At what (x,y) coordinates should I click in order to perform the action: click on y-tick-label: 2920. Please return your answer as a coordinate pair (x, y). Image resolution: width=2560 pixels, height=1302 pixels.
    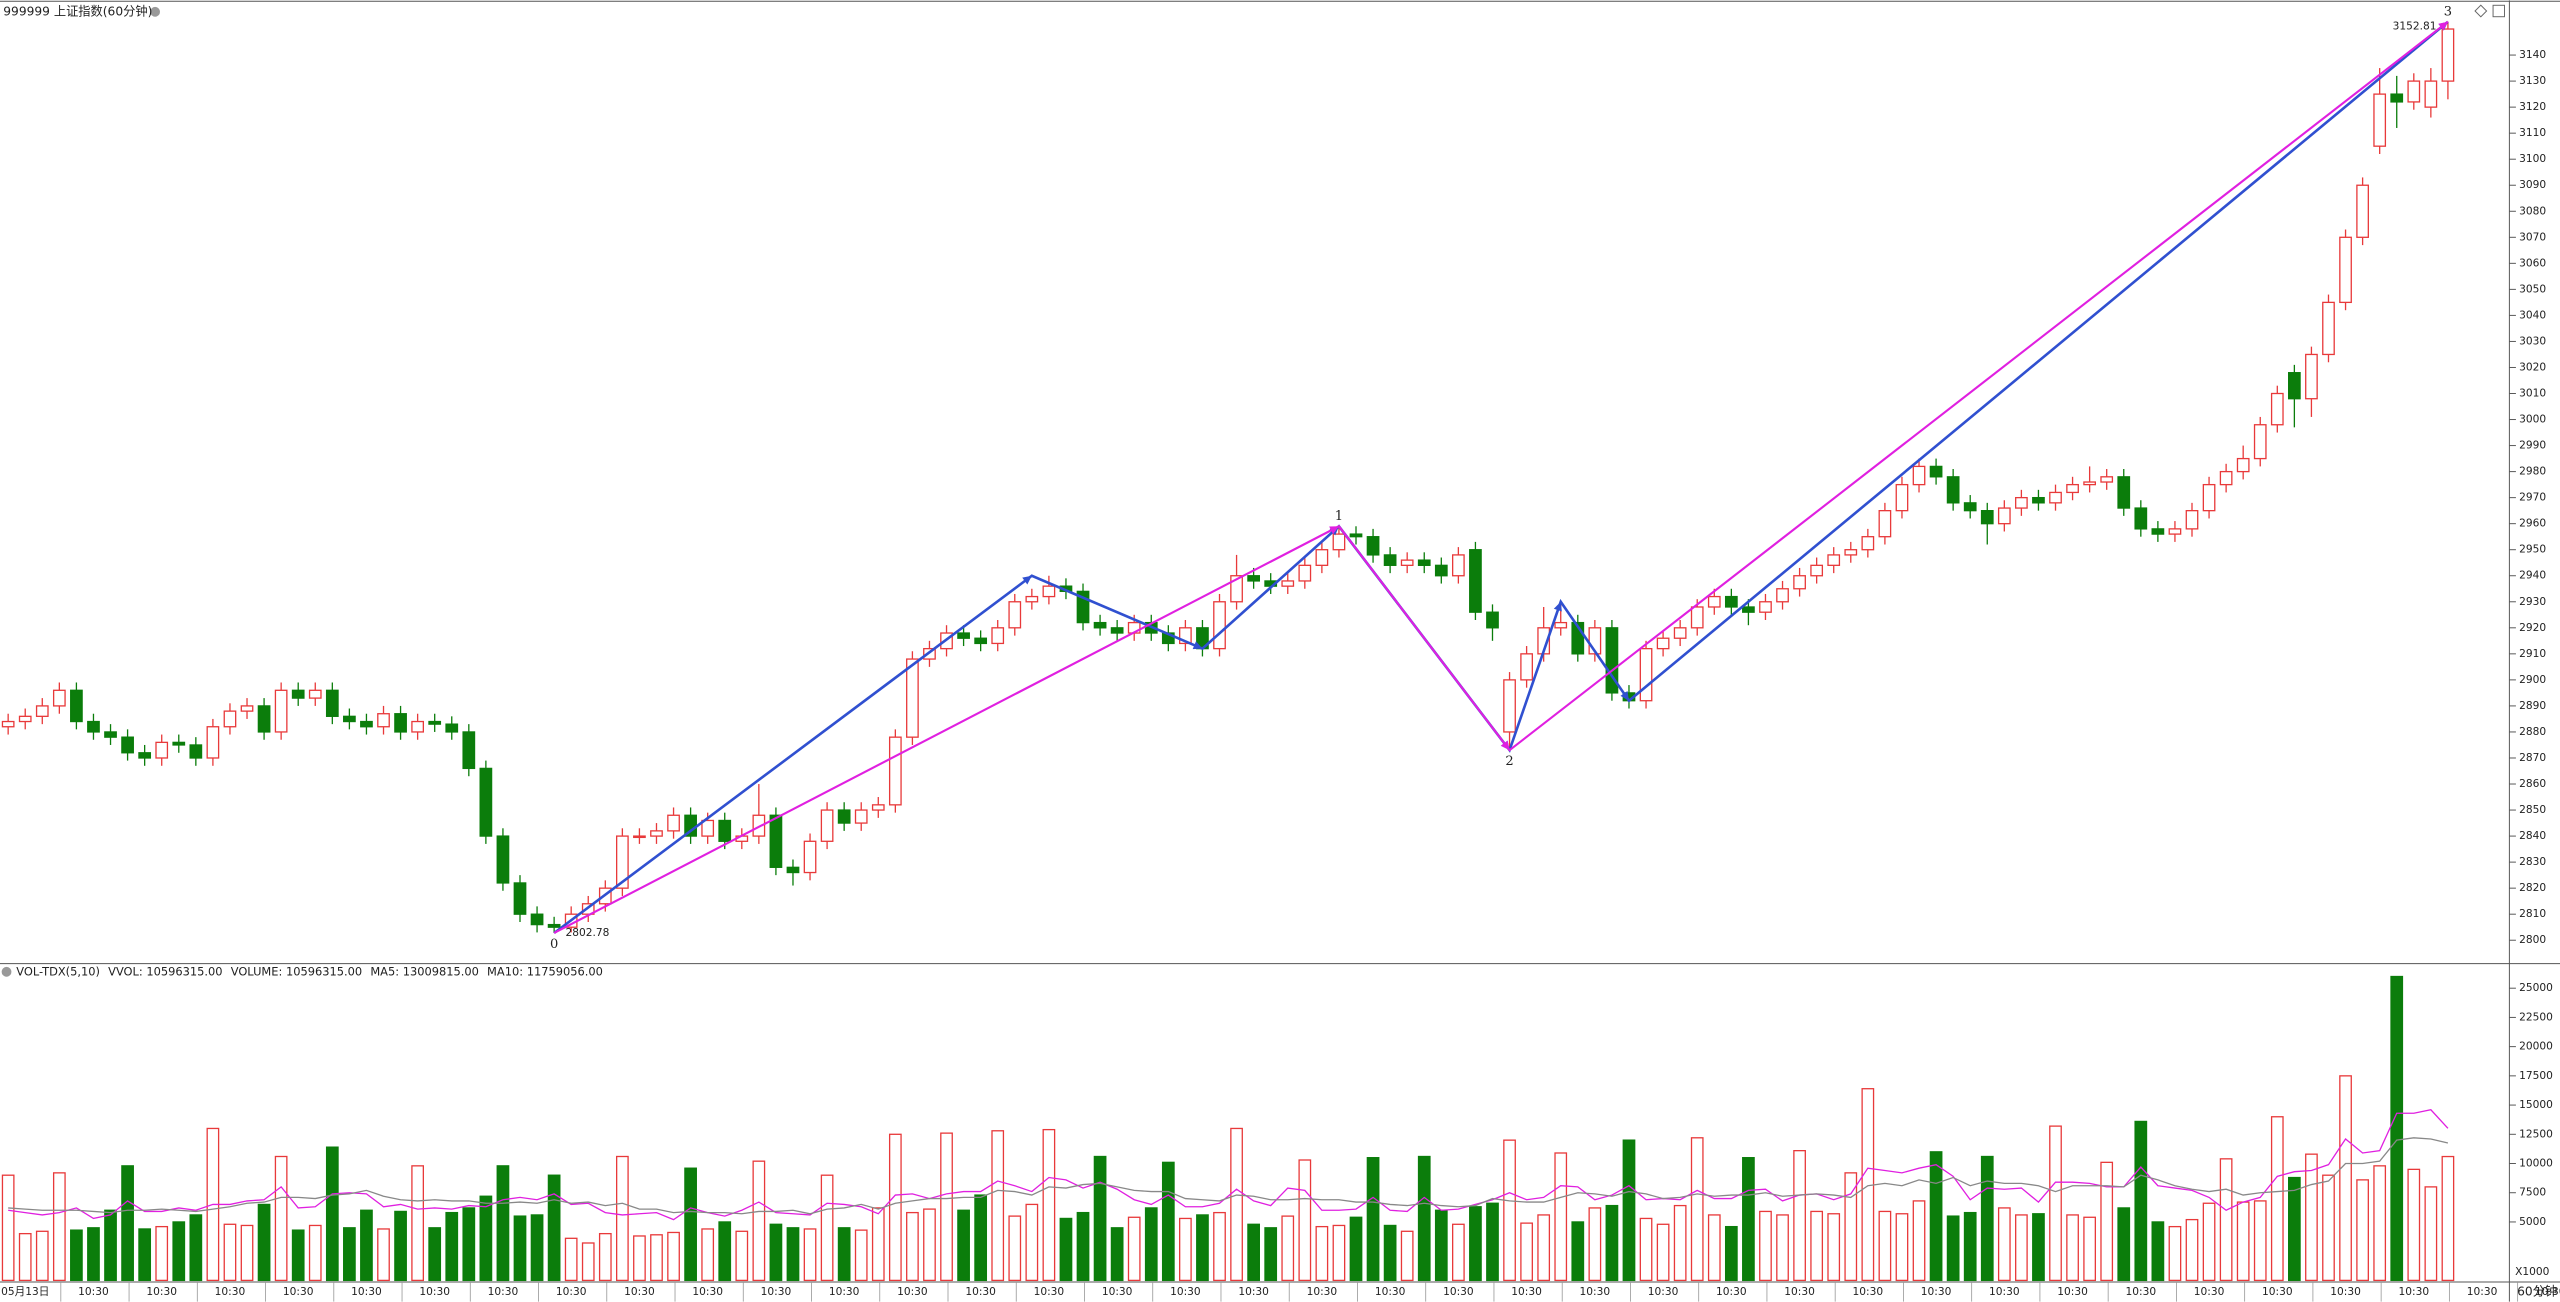
    Looking at the image, I should click on (2532, 627).